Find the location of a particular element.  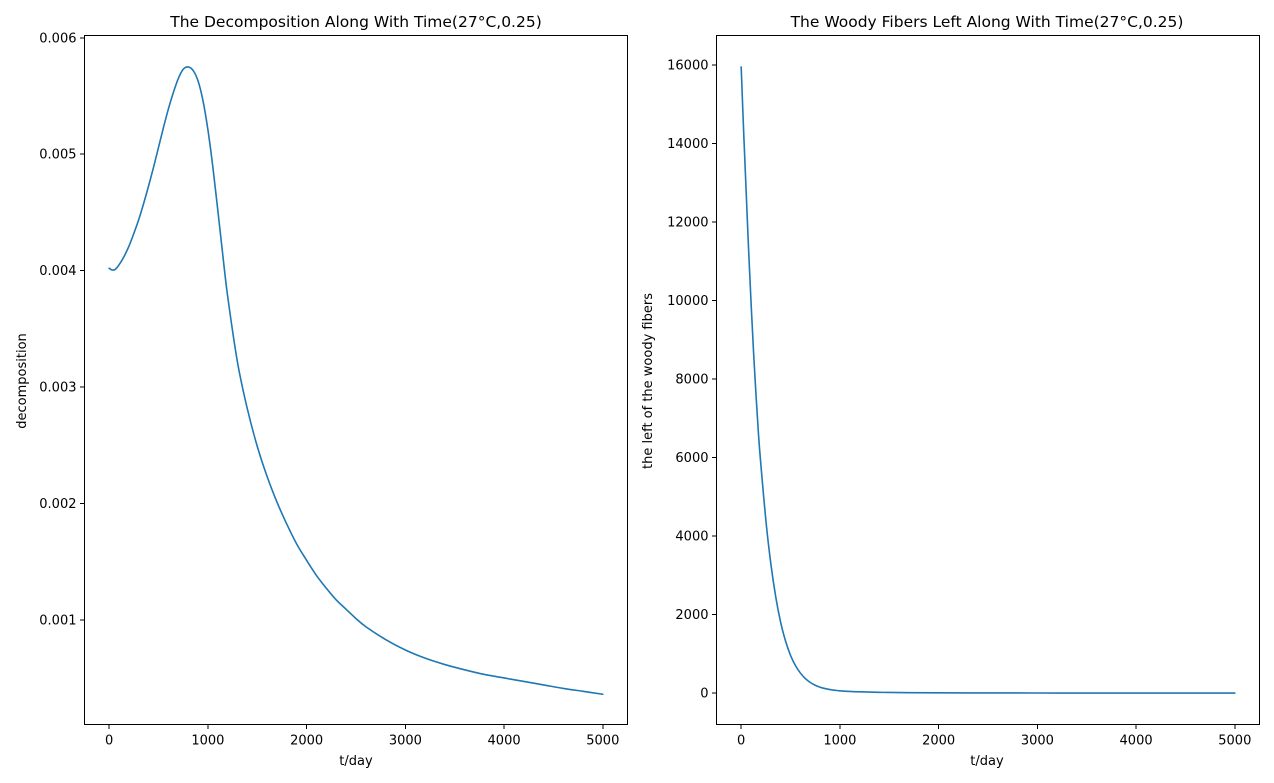

woody-fibers-x-tick-label: 3000 is located at coordinates (1037, 741).